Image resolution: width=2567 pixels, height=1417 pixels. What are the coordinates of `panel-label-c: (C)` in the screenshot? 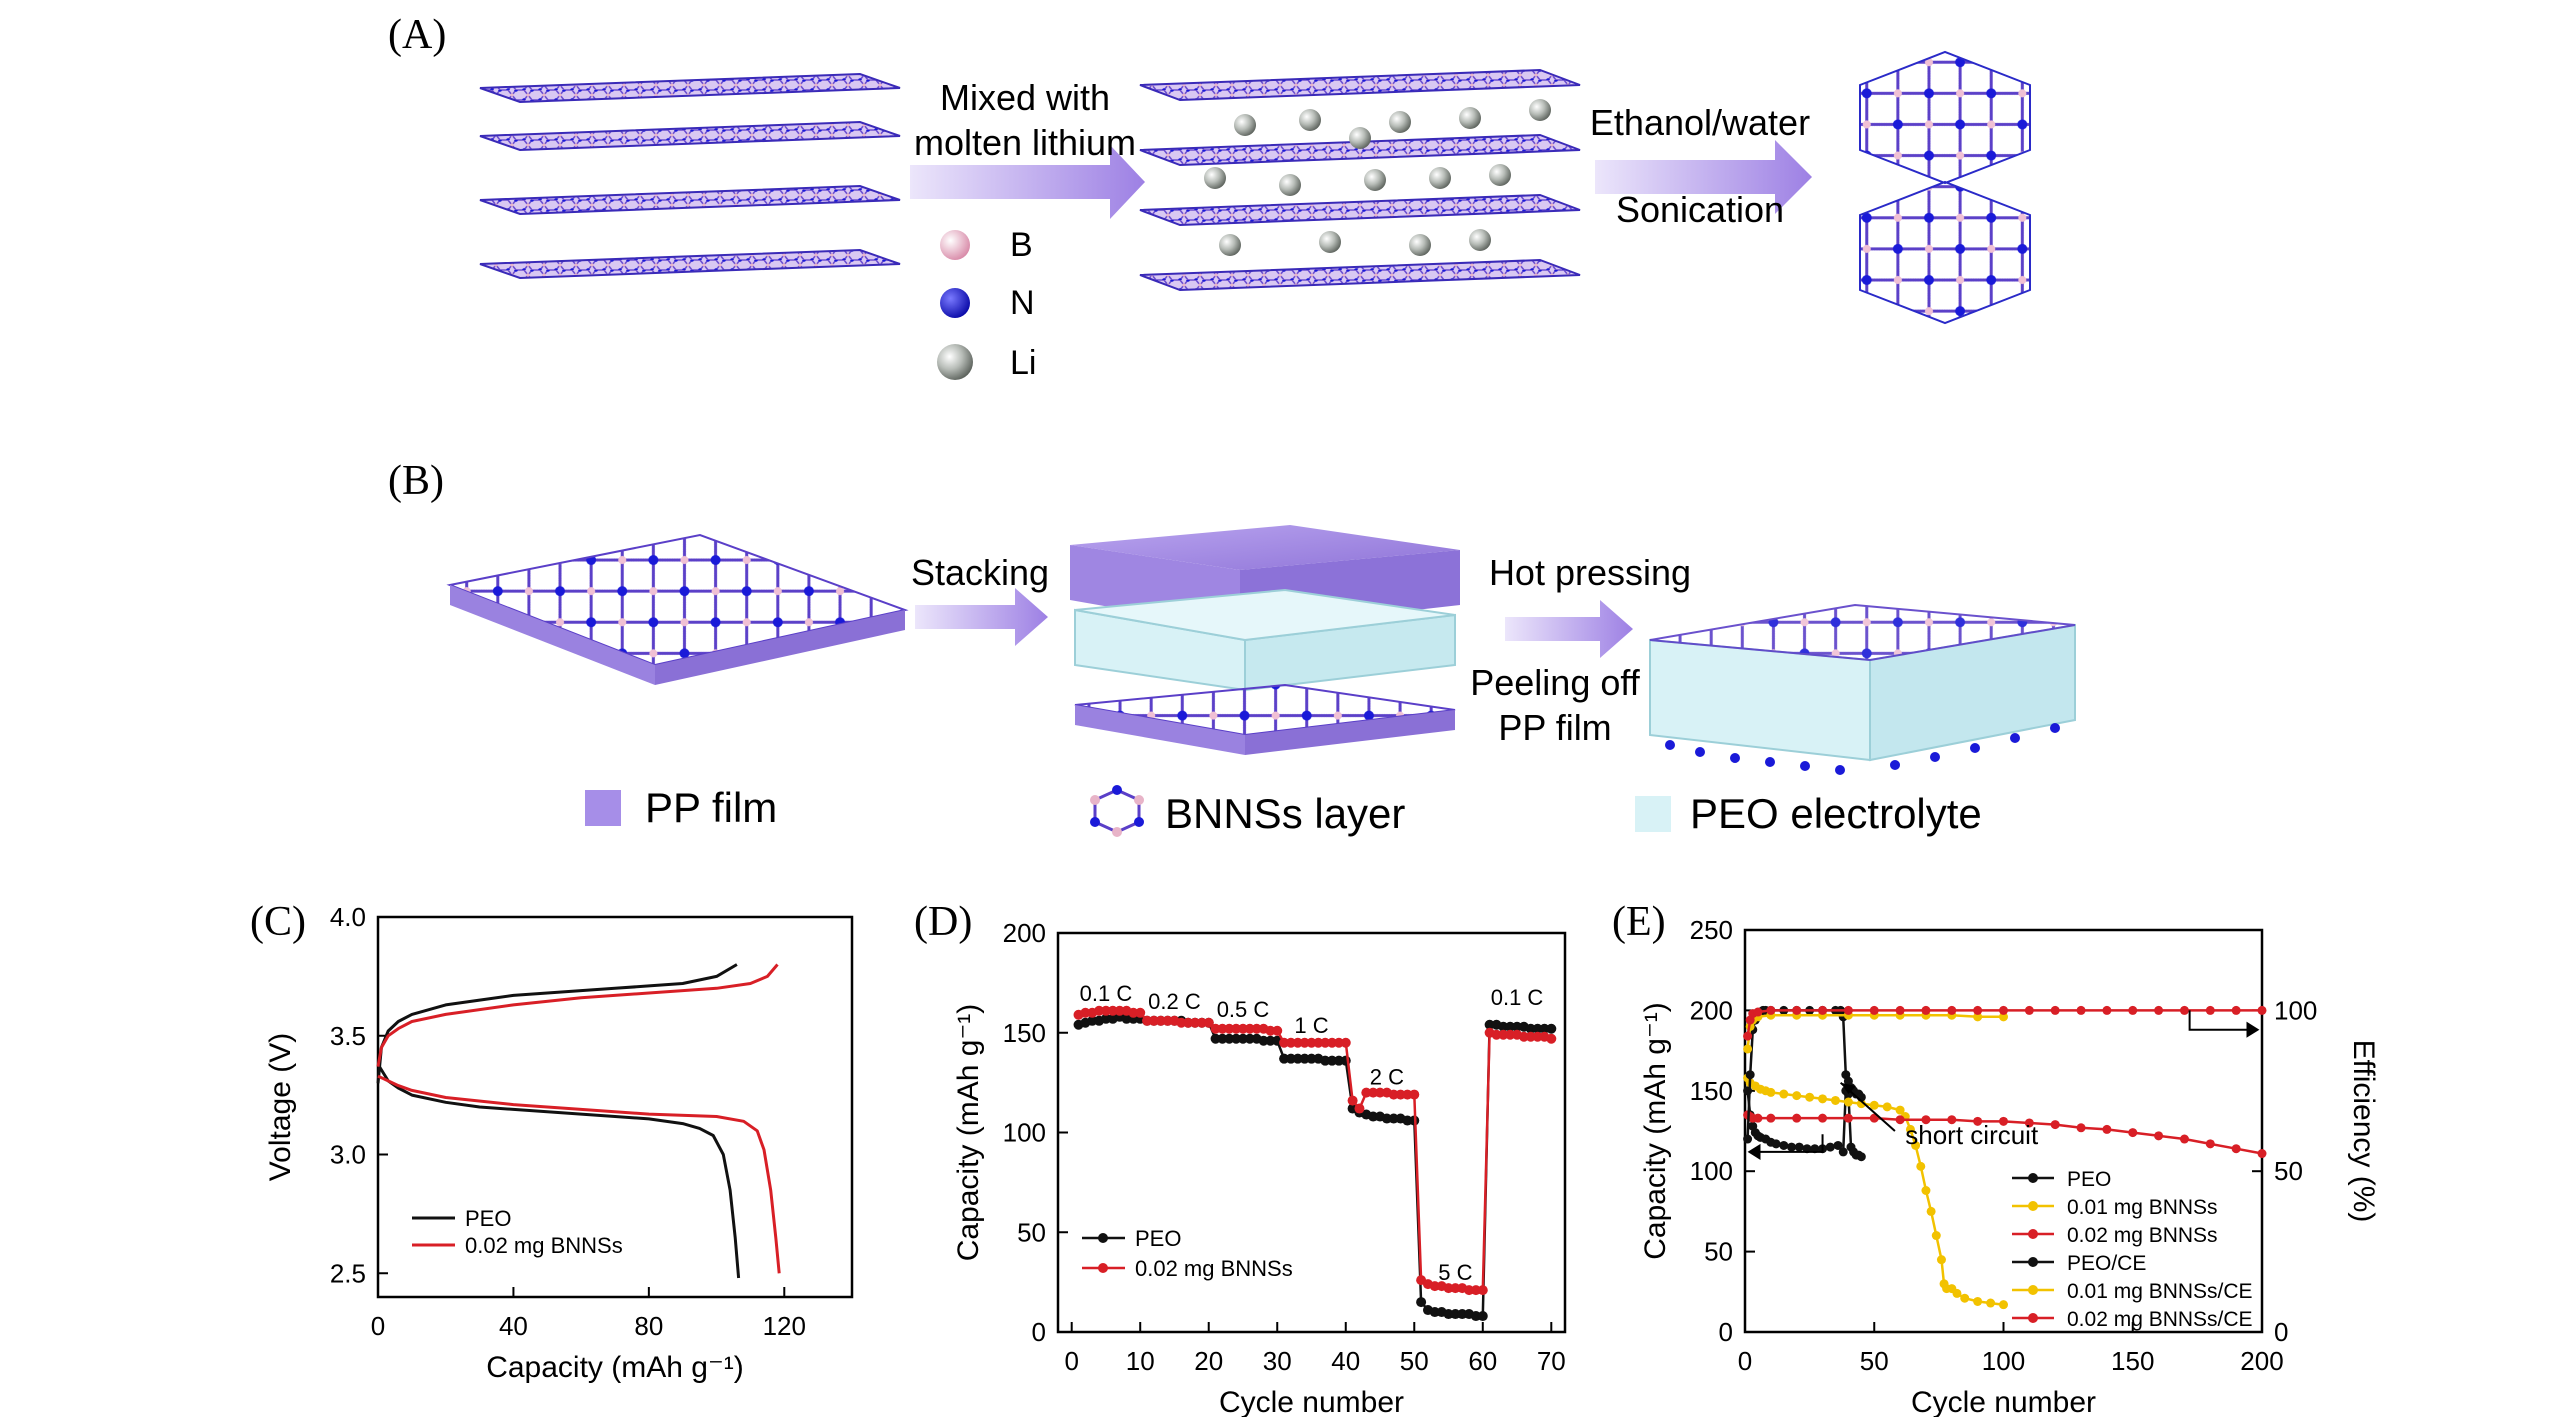 It's located at (278, 922).